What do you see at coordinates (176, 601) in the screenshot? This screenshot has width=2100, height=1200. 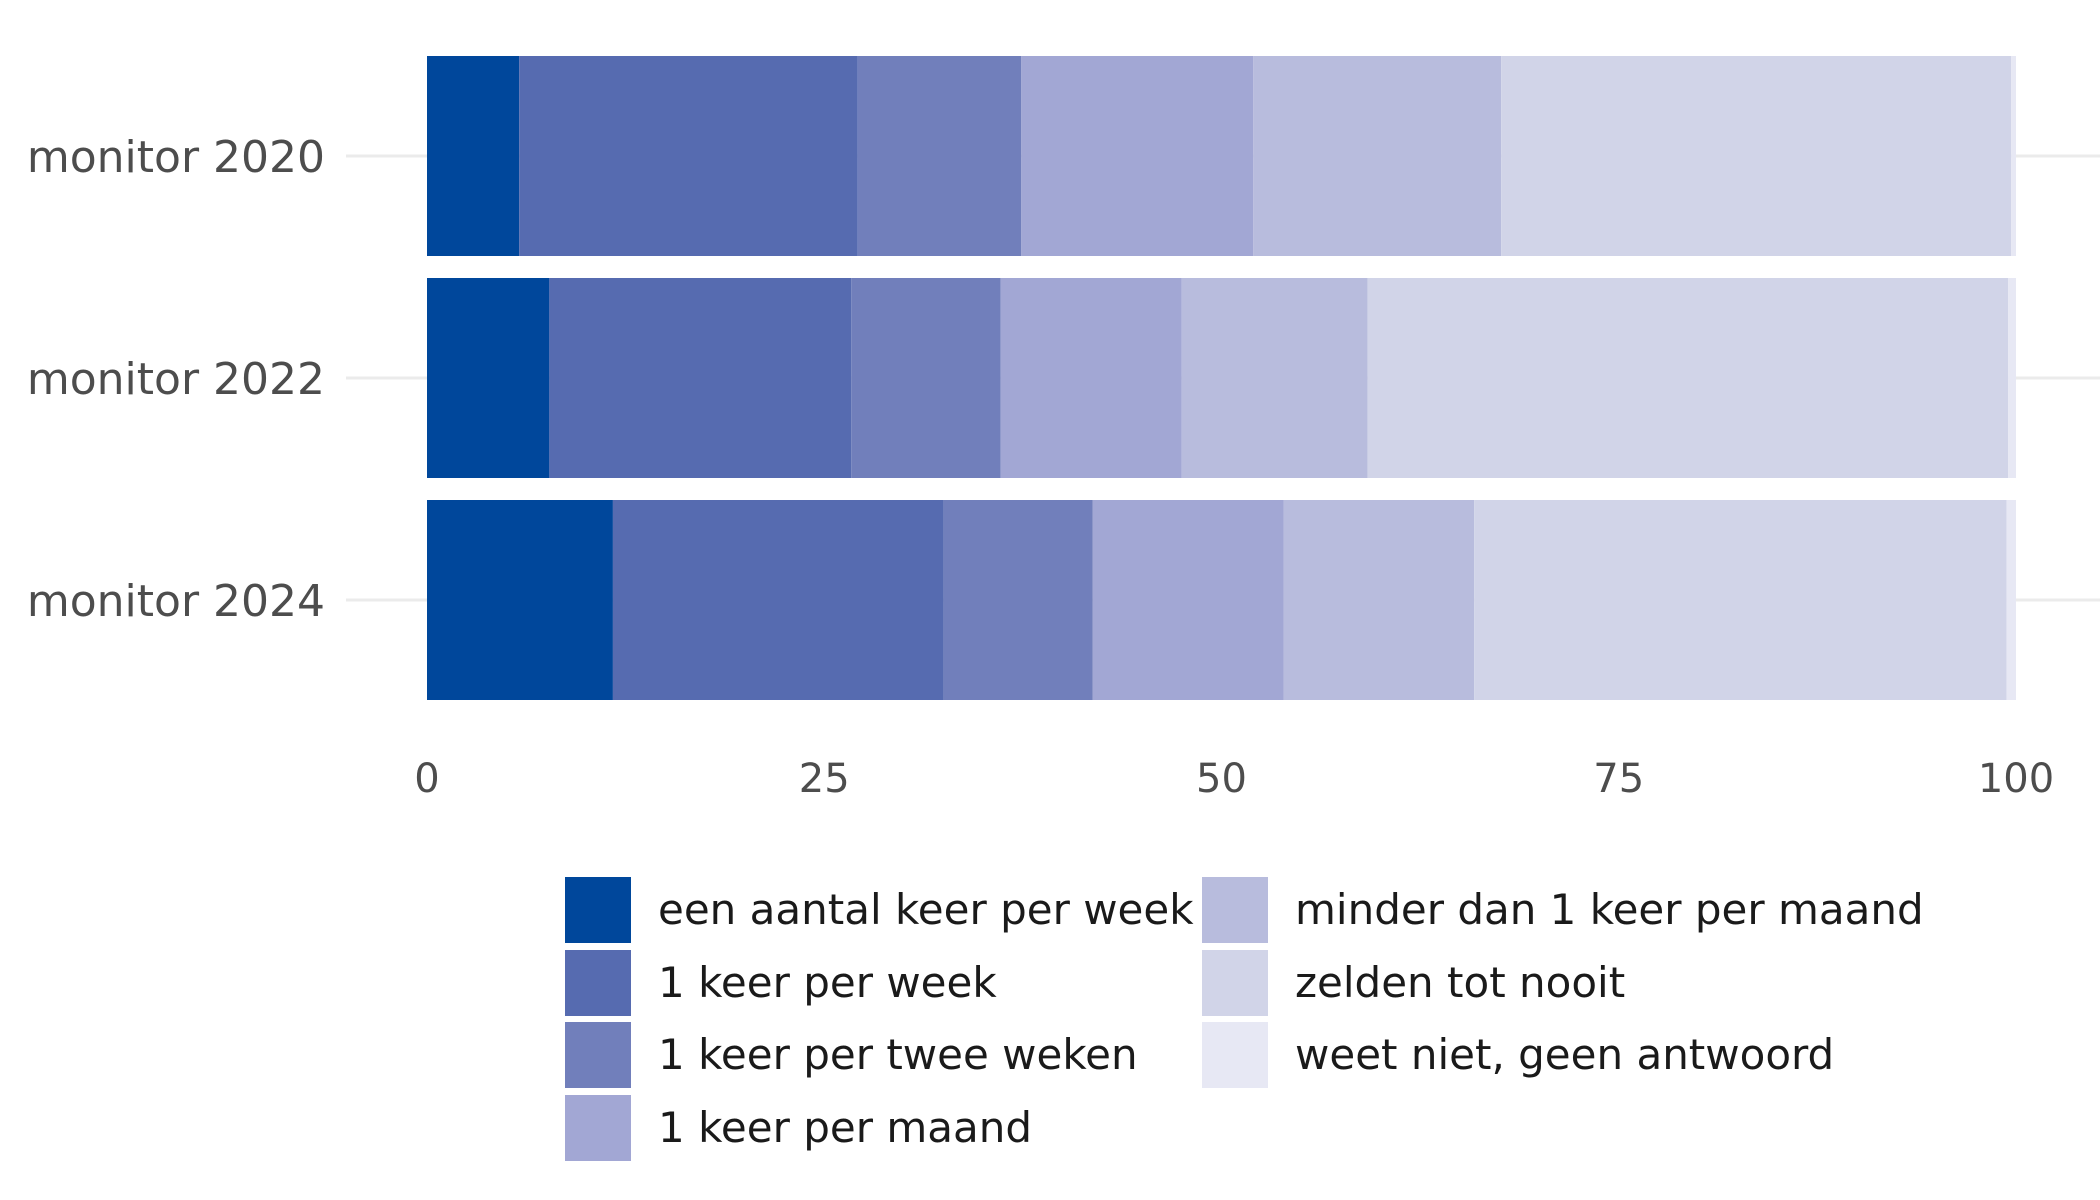 I see `category-label: monitor 2024` at bounding box center [176, 601].